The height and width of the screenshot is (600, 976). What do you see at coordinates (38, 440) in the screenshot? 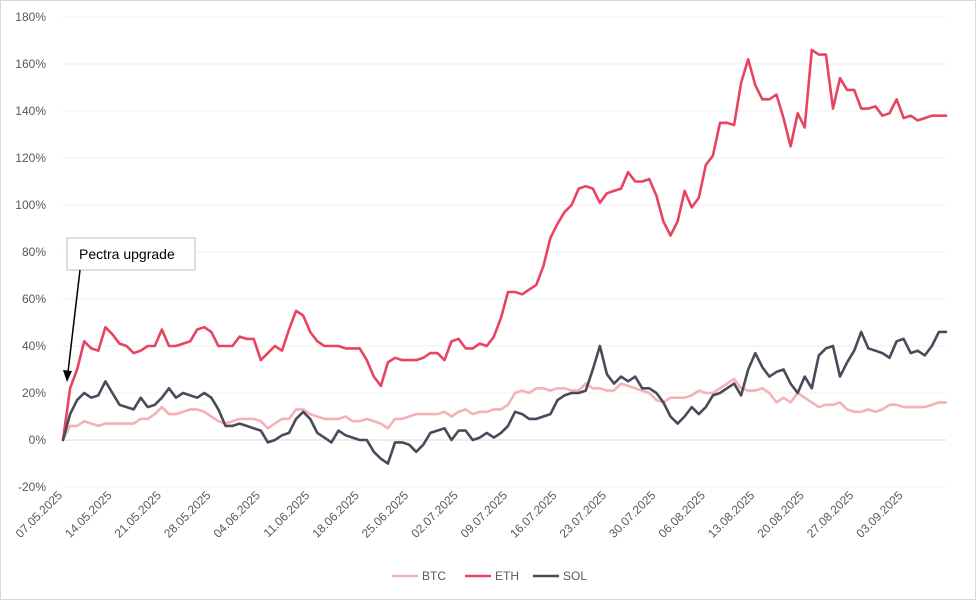
I see `y-tick-label: 0%` at bounding box center [38, 440].